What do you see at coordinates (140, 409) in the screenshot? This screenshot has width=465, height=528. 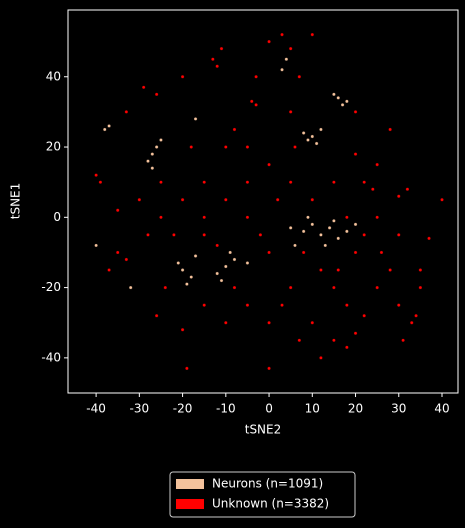 I see `x-tick-label: -30` at bounding box center [140, 409].